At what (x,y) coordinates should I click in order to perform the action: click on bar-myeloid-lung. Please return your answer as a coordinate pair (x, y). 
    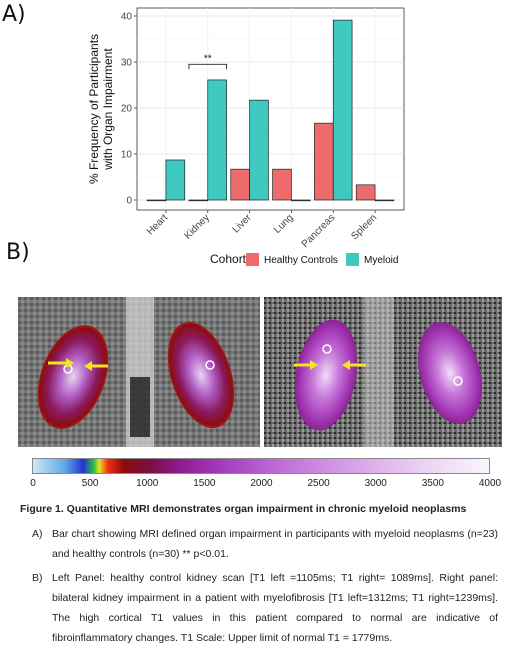
    Looking at the image, I should click on (301, 200).